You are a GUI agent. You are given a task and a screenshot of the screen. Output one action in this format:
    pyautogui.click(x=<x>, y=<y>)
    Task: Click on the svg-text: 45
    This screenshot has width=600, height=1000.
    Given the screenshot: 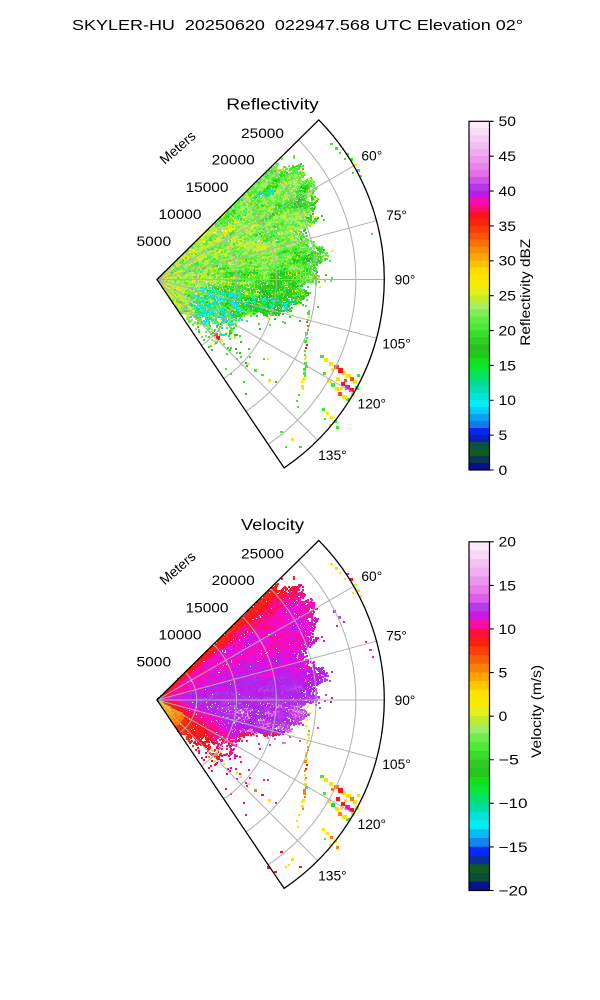 What is the action you would take?
    pyautogui.click(x=508, y=156)
    